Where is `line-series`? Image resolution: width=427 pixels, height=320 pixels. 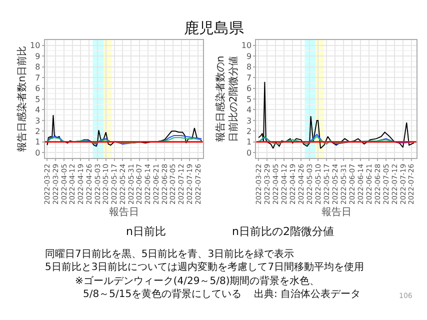 line-series is located at coordinates (336, 115).